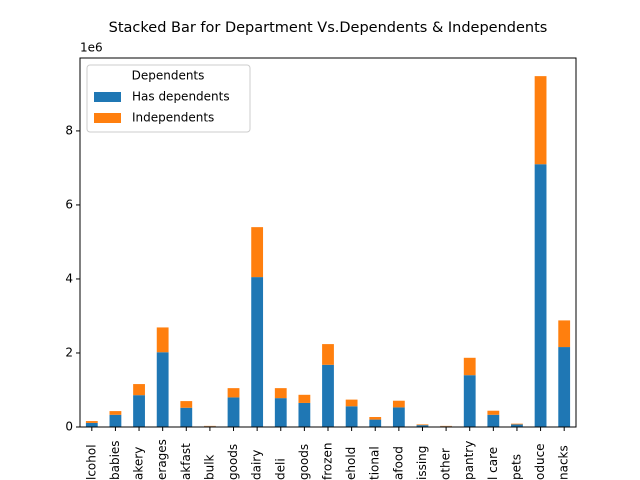 The height and width of the screenshot is (480, 640). I want to click on x-tick-label: tional, so click(375, 463).